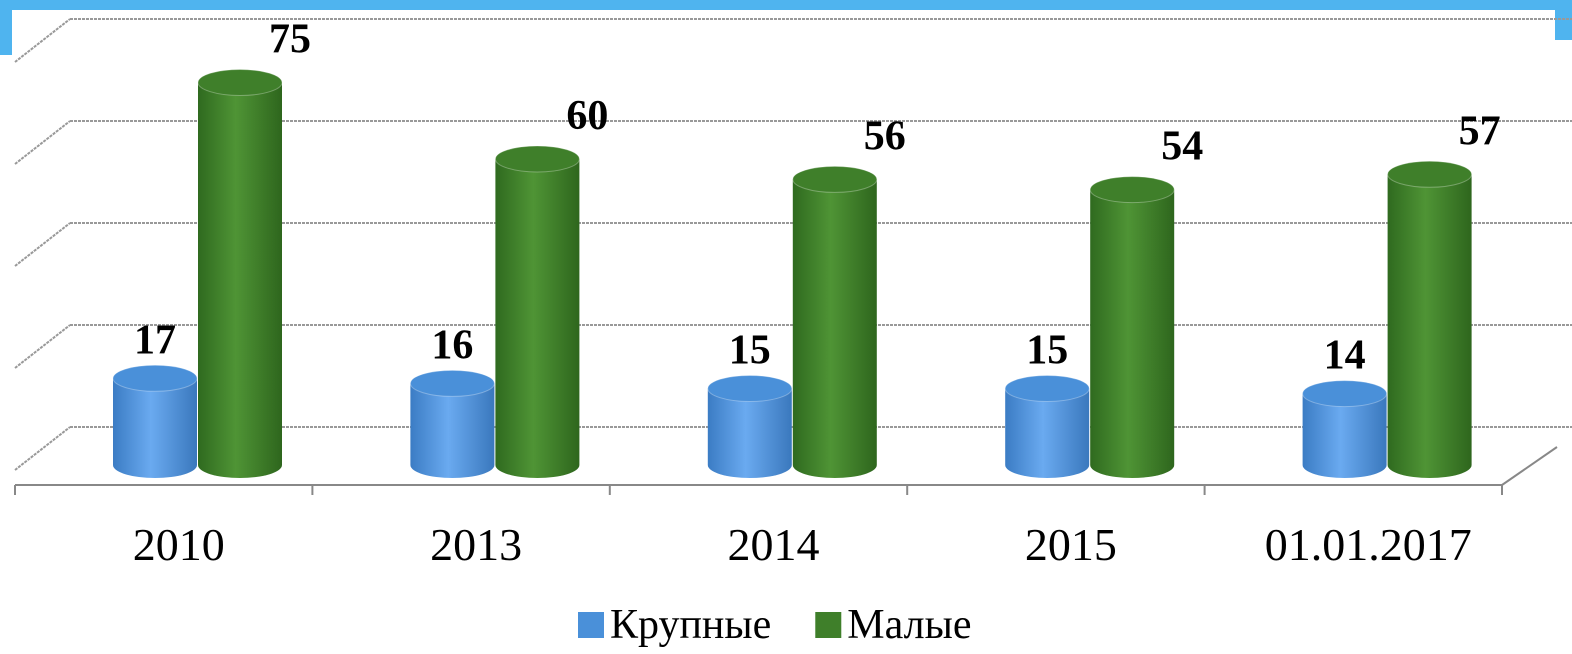 Image resolution: width=1572 pixels, height=654 pixels. Describe the element at coordinates (786, 5) in the screenshot. I see `top-band` at that location.